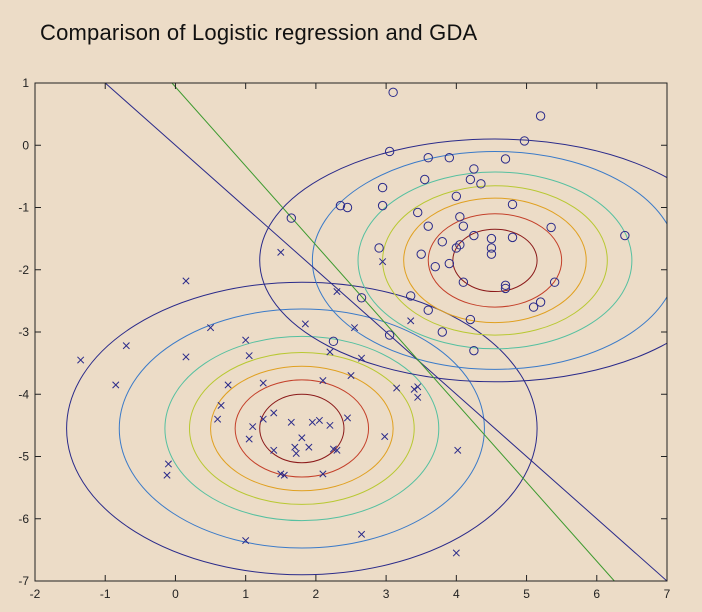  What do you see at coordinates (667, 594) in the screenshot?
I see `x-tick-label: 7` at bounding box center [667, 594].